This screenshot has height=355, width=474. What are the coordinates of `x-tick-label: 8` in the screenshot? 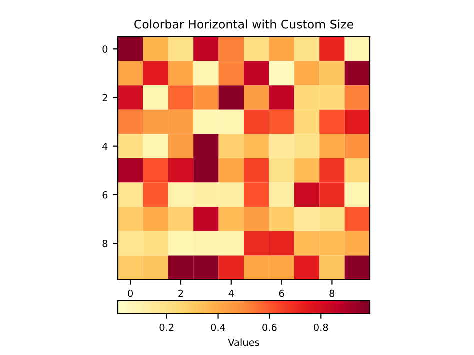 It's located at (332, 294).